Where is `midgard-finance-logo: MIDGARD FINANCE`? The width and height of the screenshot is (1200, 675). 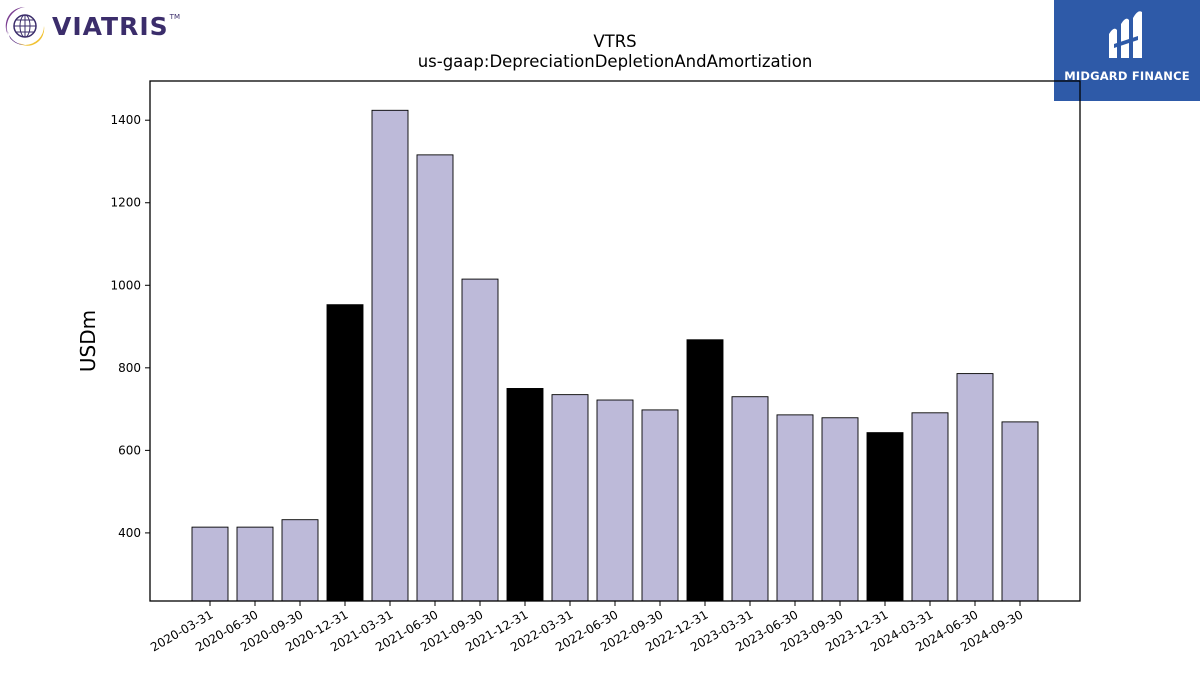
midgard-finance-logo: MIDGARD FINANCE is located at coordinates (1127, 50).